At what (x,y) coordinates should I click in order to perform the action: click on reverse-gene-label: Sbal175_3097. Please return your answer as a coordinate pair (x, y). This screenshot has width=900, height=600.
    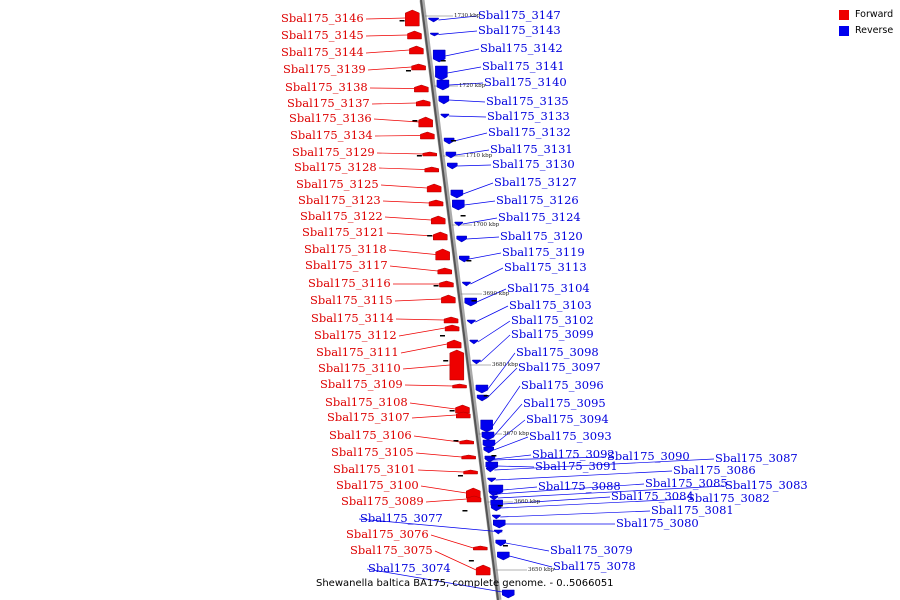
    Looking at the image, I should click on (559, 367).